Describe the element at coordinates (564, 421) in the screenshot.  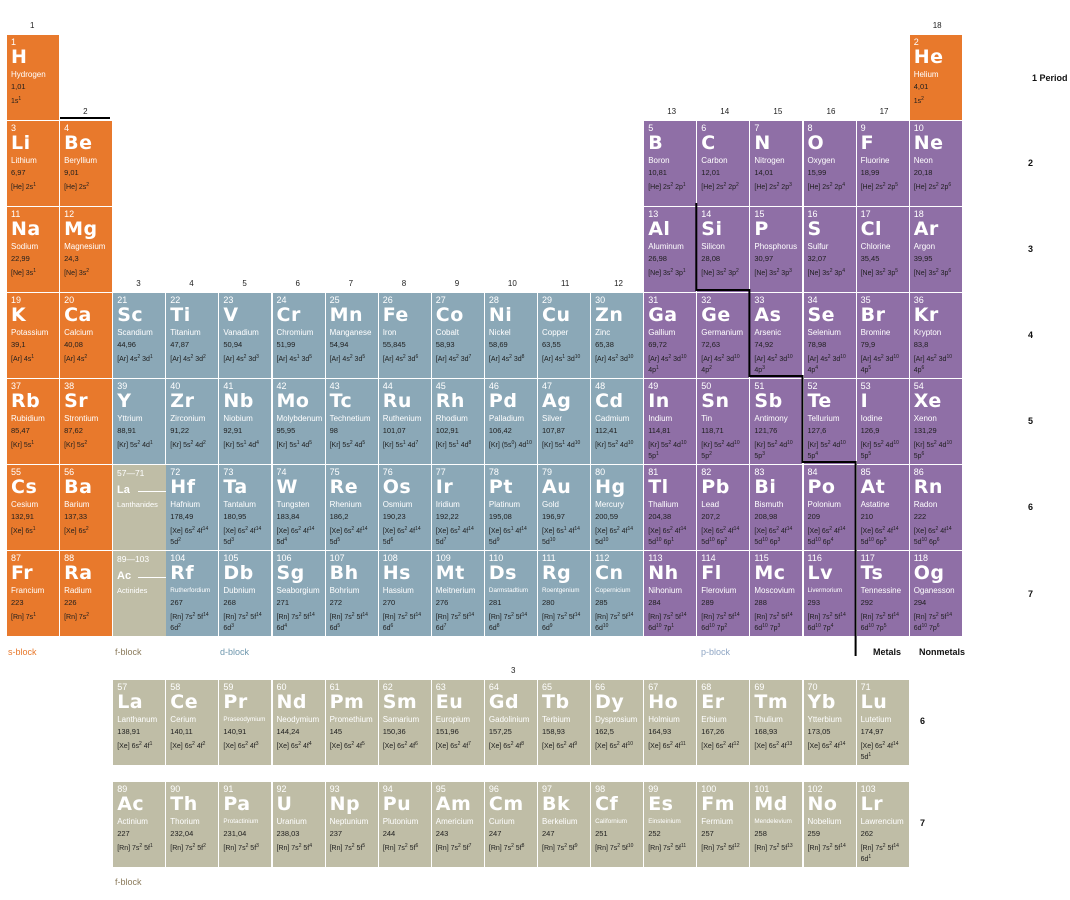
I see `element-cell-ag: 47 Ag Silver 107,87 [Kr] 5s1 4d10` at that location.